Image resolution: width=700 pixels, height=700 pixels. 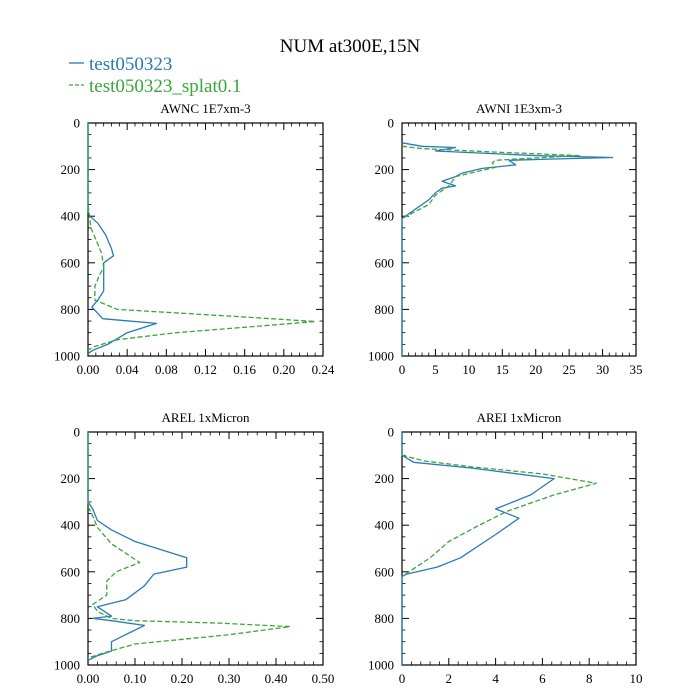 What do you see at coordinates (130, 64) in the screenshot?
I see `legend-label-test050323: test050323` at bounding box center [130, 64].